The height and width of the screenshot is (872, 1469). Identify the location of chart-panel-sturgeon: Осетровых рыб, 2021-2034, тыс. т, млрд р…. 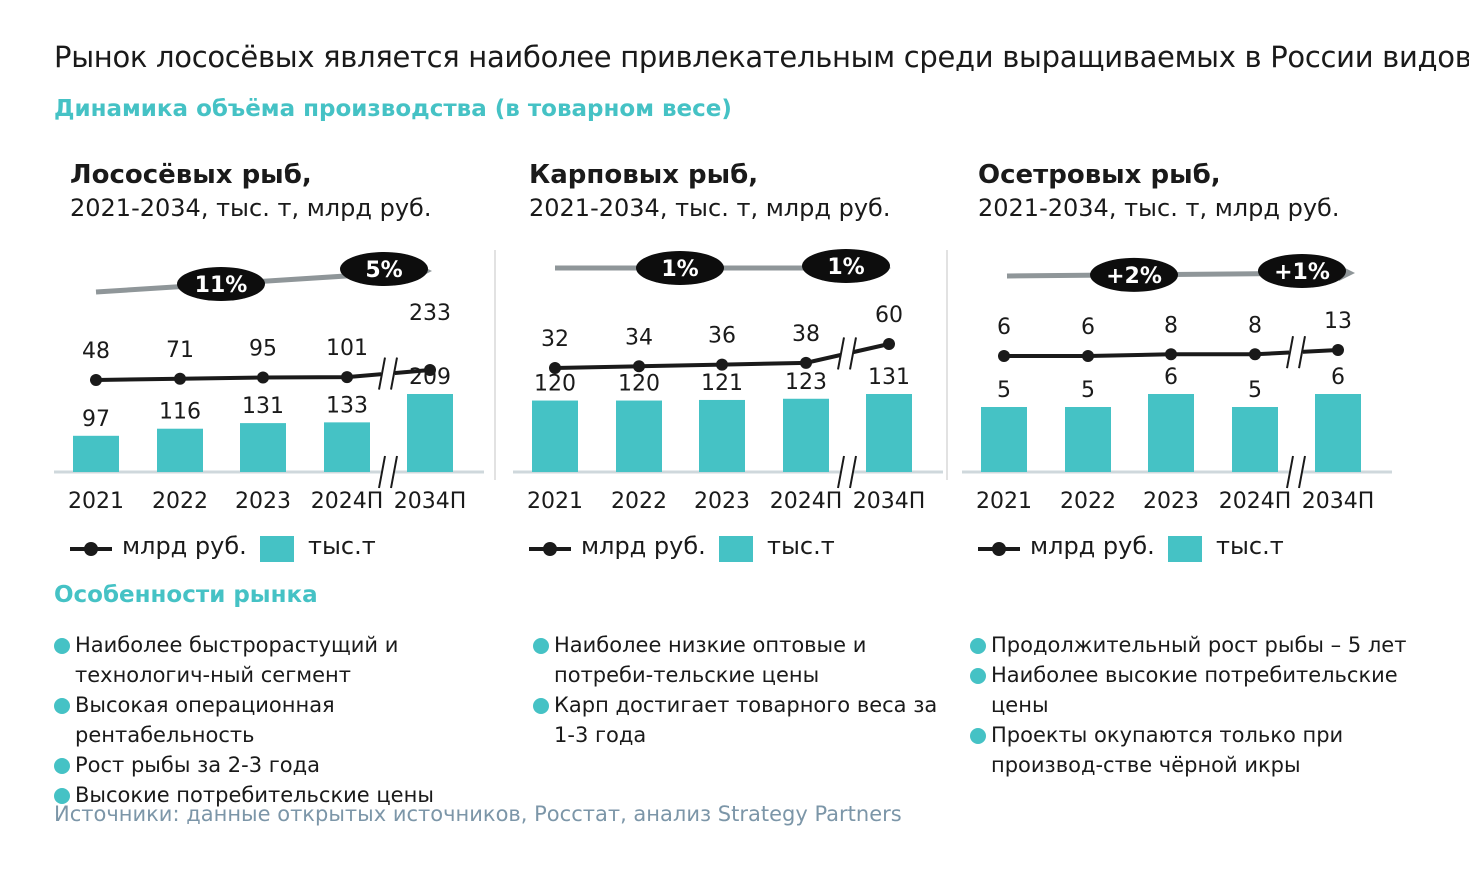
(1187, 365).